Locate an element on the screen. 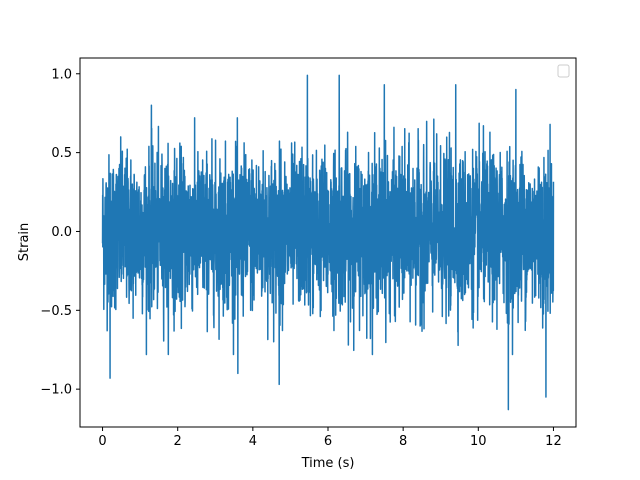 This screenshot has height=480, width=640. y-tick-label: 0.0 is located at coordinates (61, 232).